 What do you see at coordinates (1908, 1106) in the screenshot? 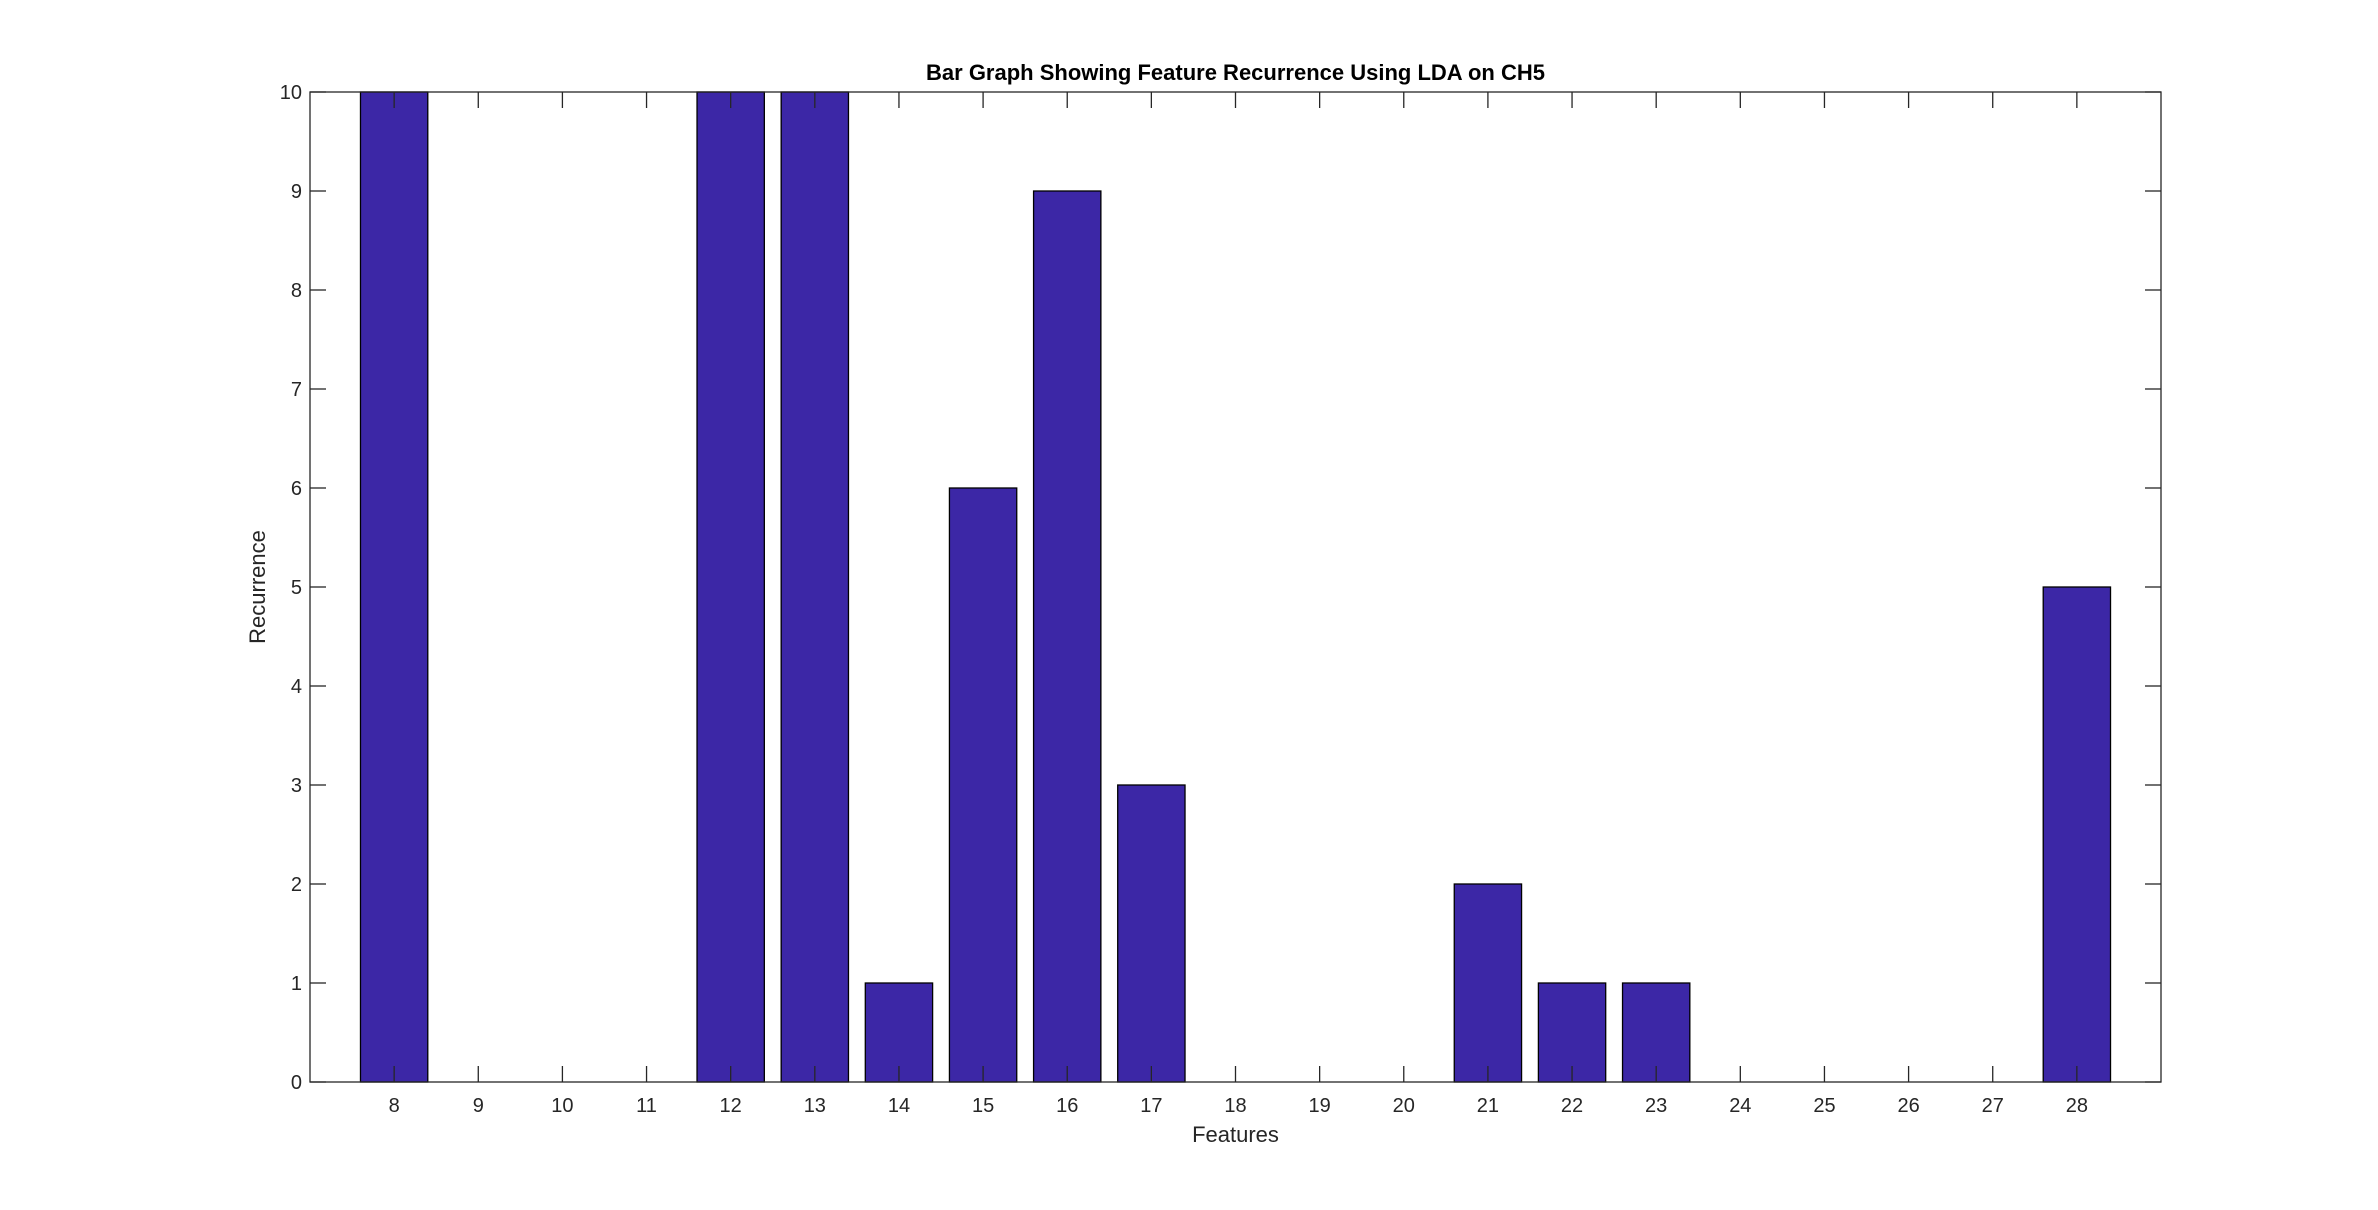
I see `x-tick-label-26: 26` at bounding box center [1908, 1106].